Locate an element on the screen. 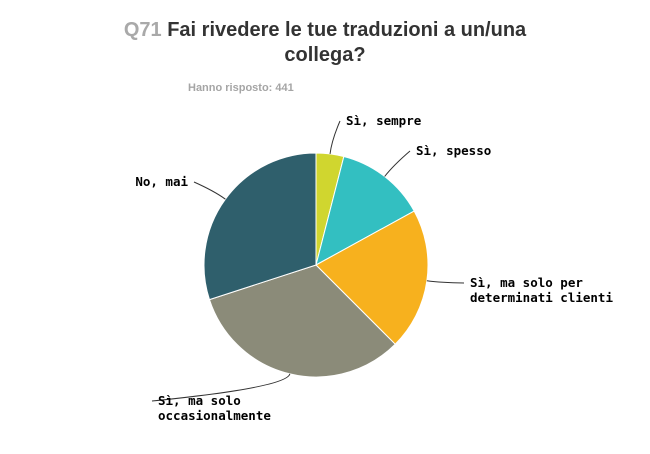 The width and height of the screenshot is (650, 454). slice-label-2: Sì, spesso is located at coordinates (453, 150).